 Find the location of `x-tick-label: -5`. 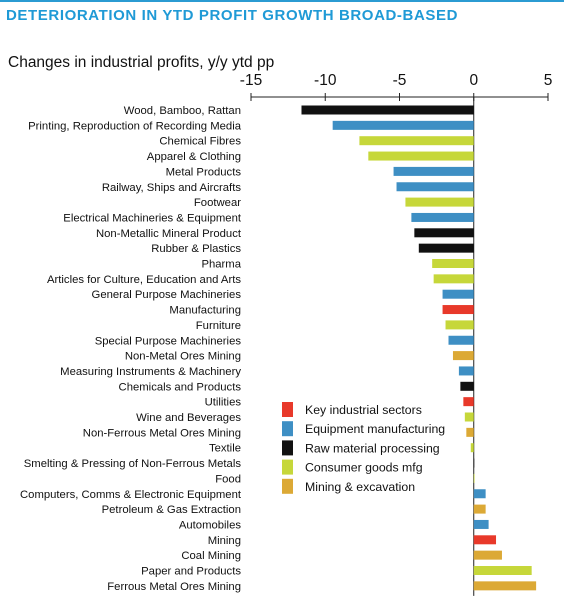

x-tick-label: -5 is located at coordinates (400, 80).